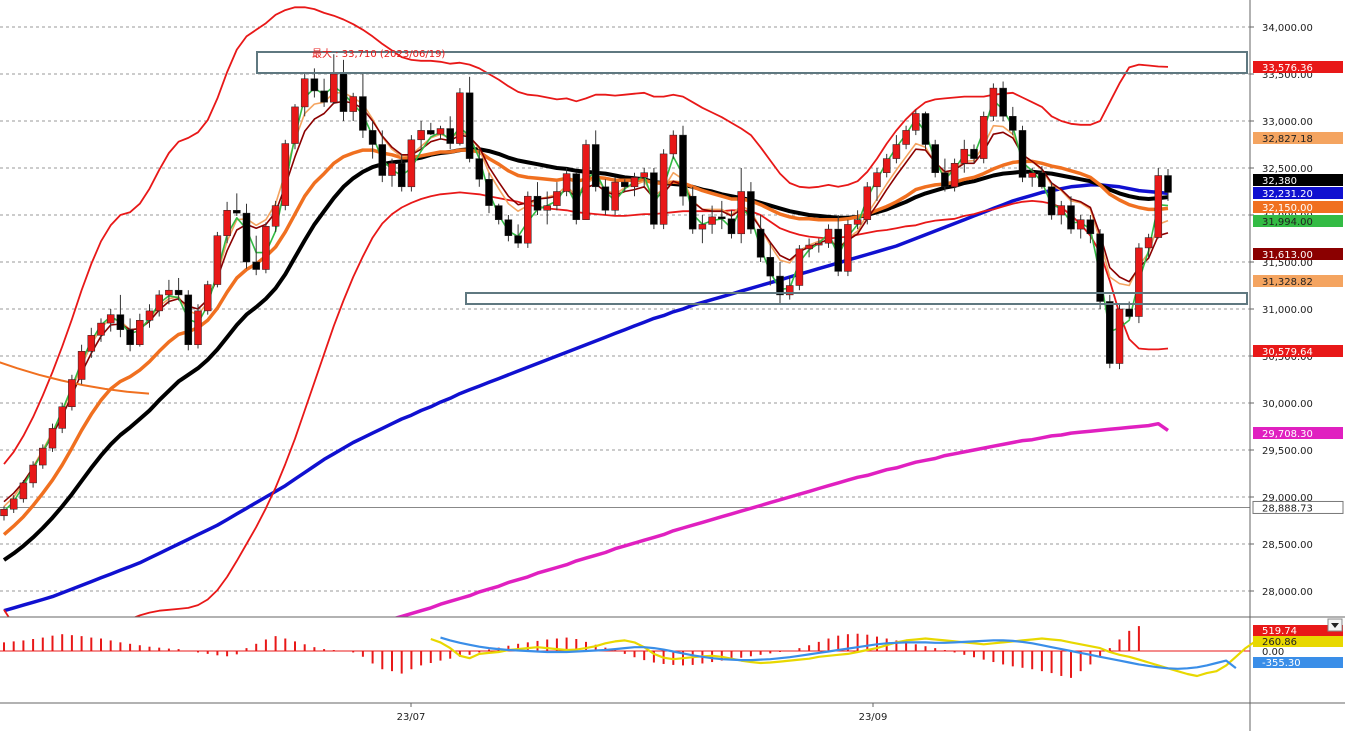  Describe the element at coordinates (1279, 631) in the screenshot. I see `osc-tag: 519.74` at that location.